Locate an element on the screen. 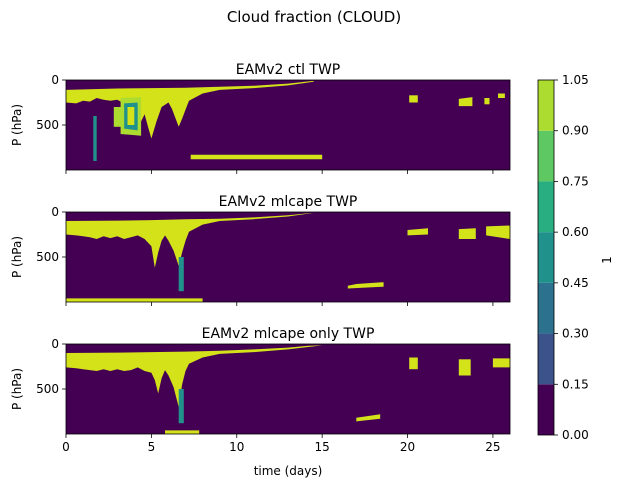 This screenshot has width=624, height=489. x-tick-label: 5 is located at coordinates (152, 447).